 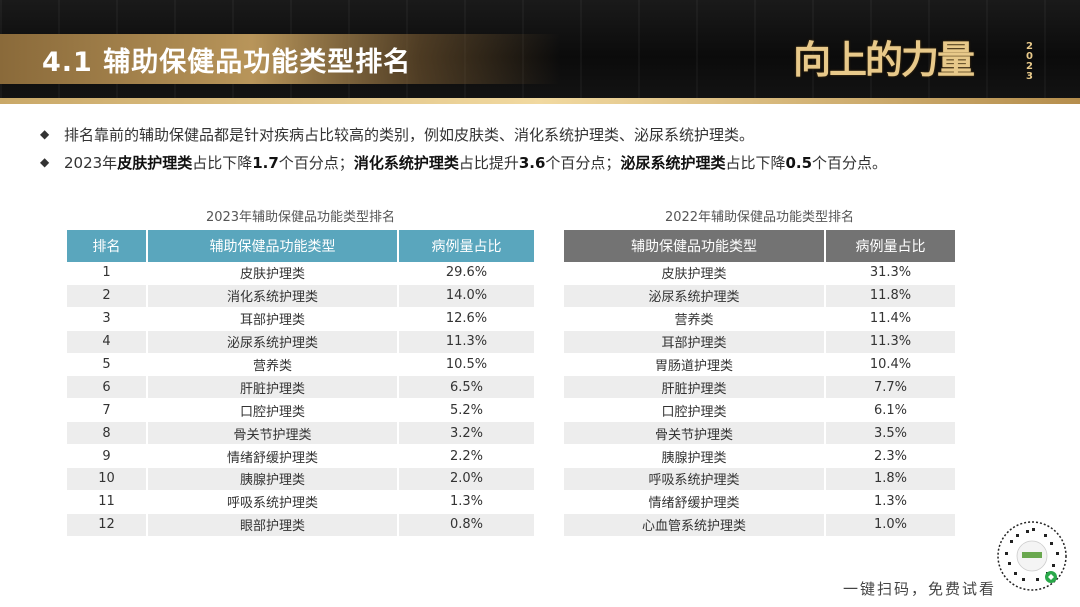 I want to click on table-row: 12 眼部护理类 0.8%, so click(x=300, y=525).